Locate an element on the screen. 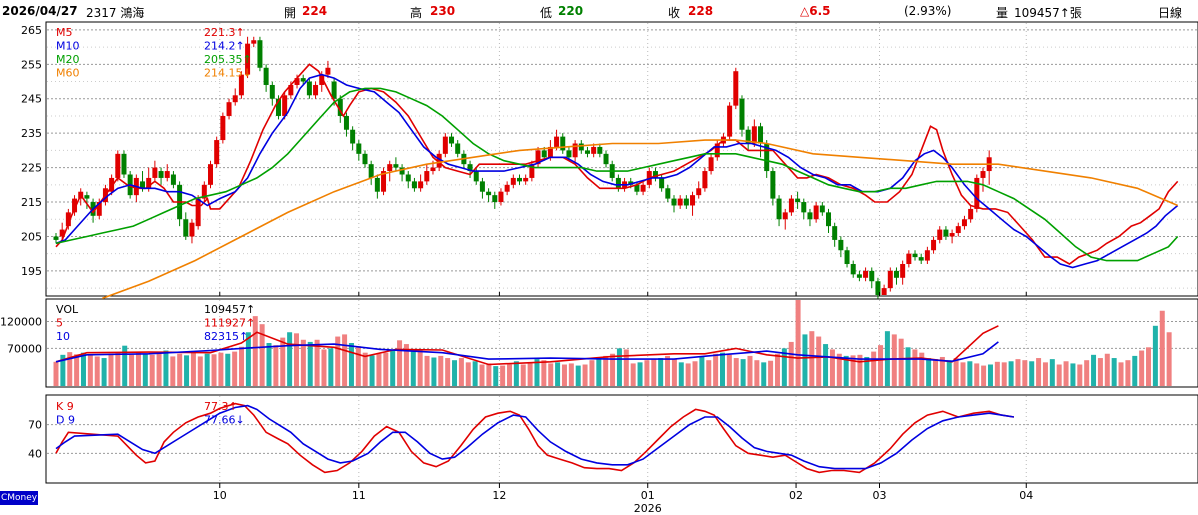 This screenshot has height=515, width=1198. series-line-k9 is located at coordinates (535, 438).